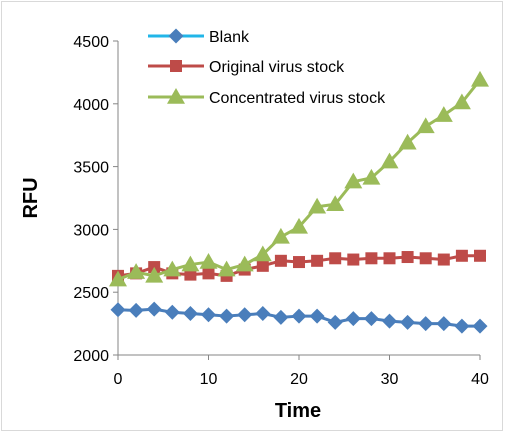  Describe the element at coordinates (209, 379) in the screenshot. I see `x-tick-label: 10` at that location.